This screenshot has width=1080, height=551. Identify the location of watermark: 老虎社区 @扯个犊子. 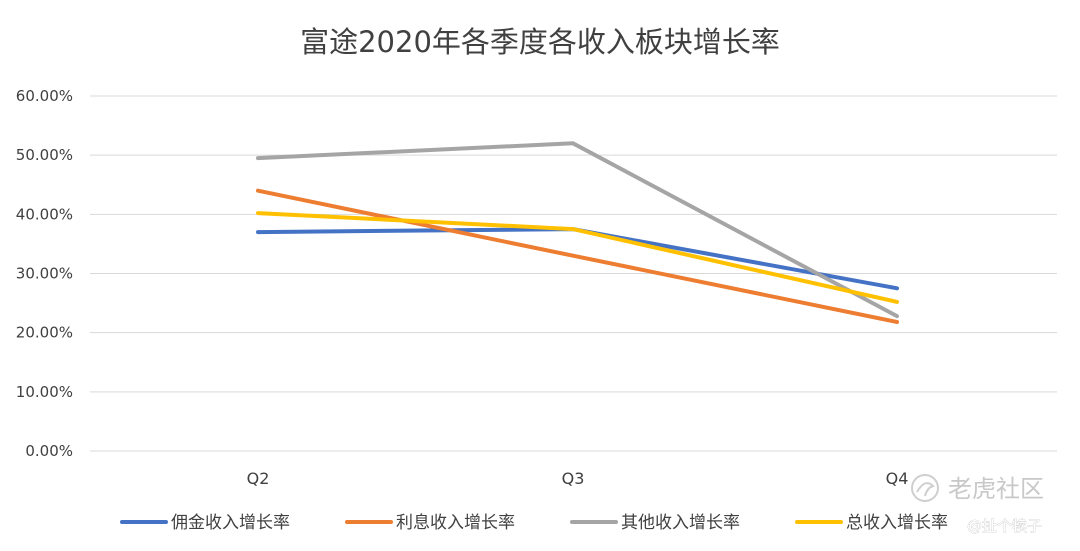
(977, 504).